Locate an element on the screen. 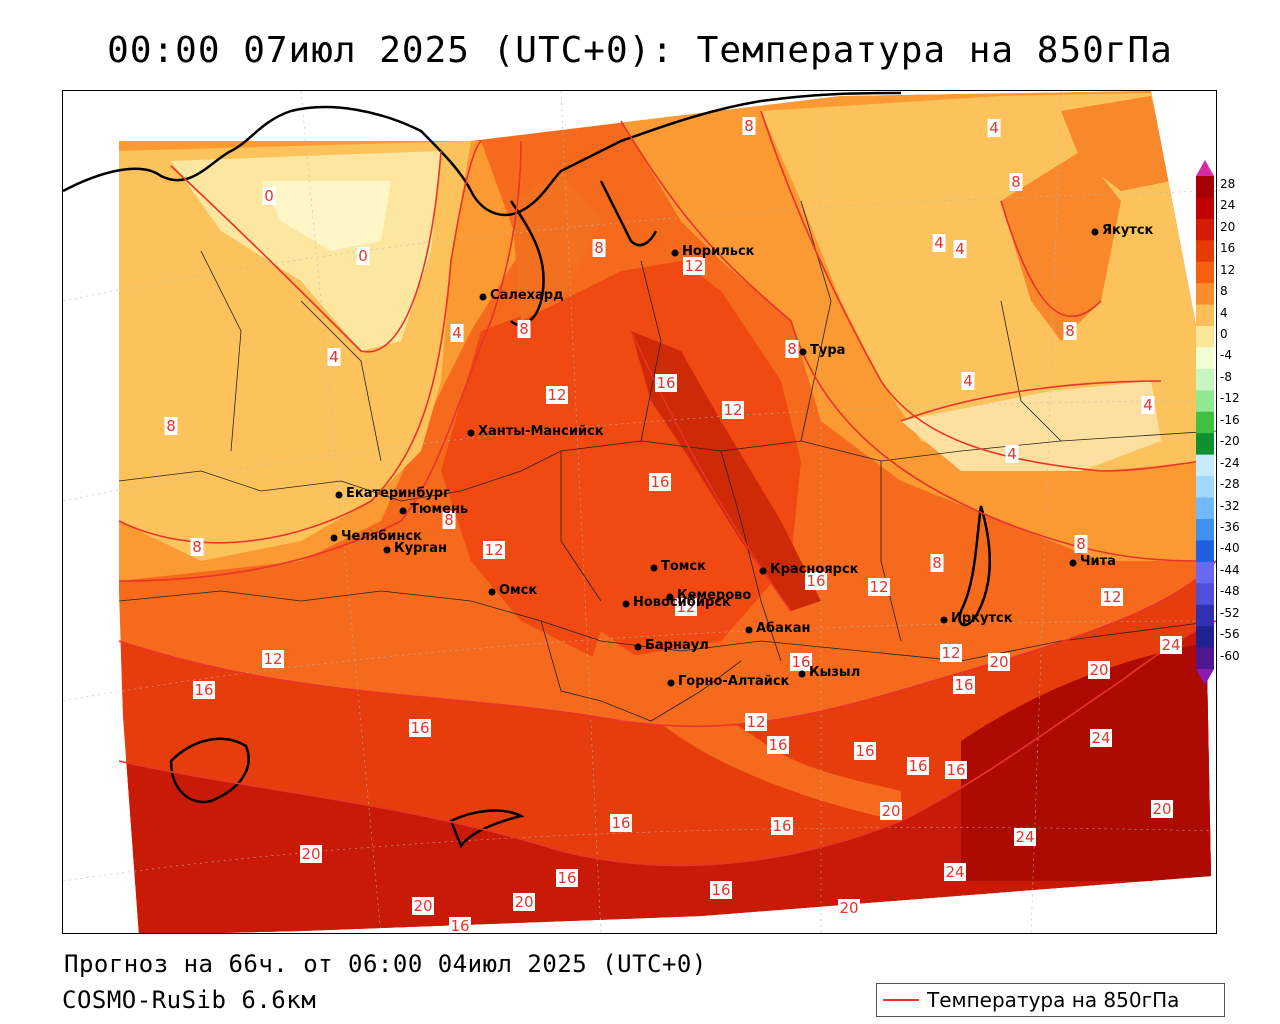  colorbar-tick-label: 12 is located at coordinates (1228, 269).